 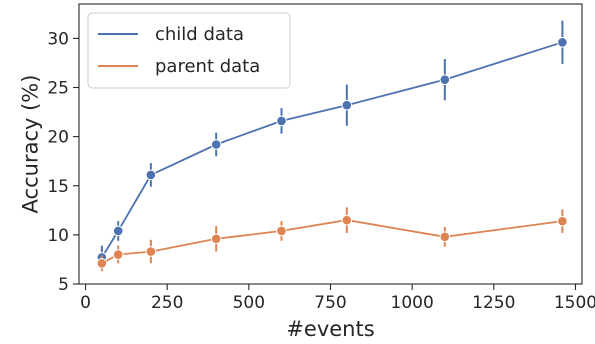 What do you see at coordinates (58, 89) in the screenshot?
I see `y-tick-label: 25` at bounding box center [58, 89].